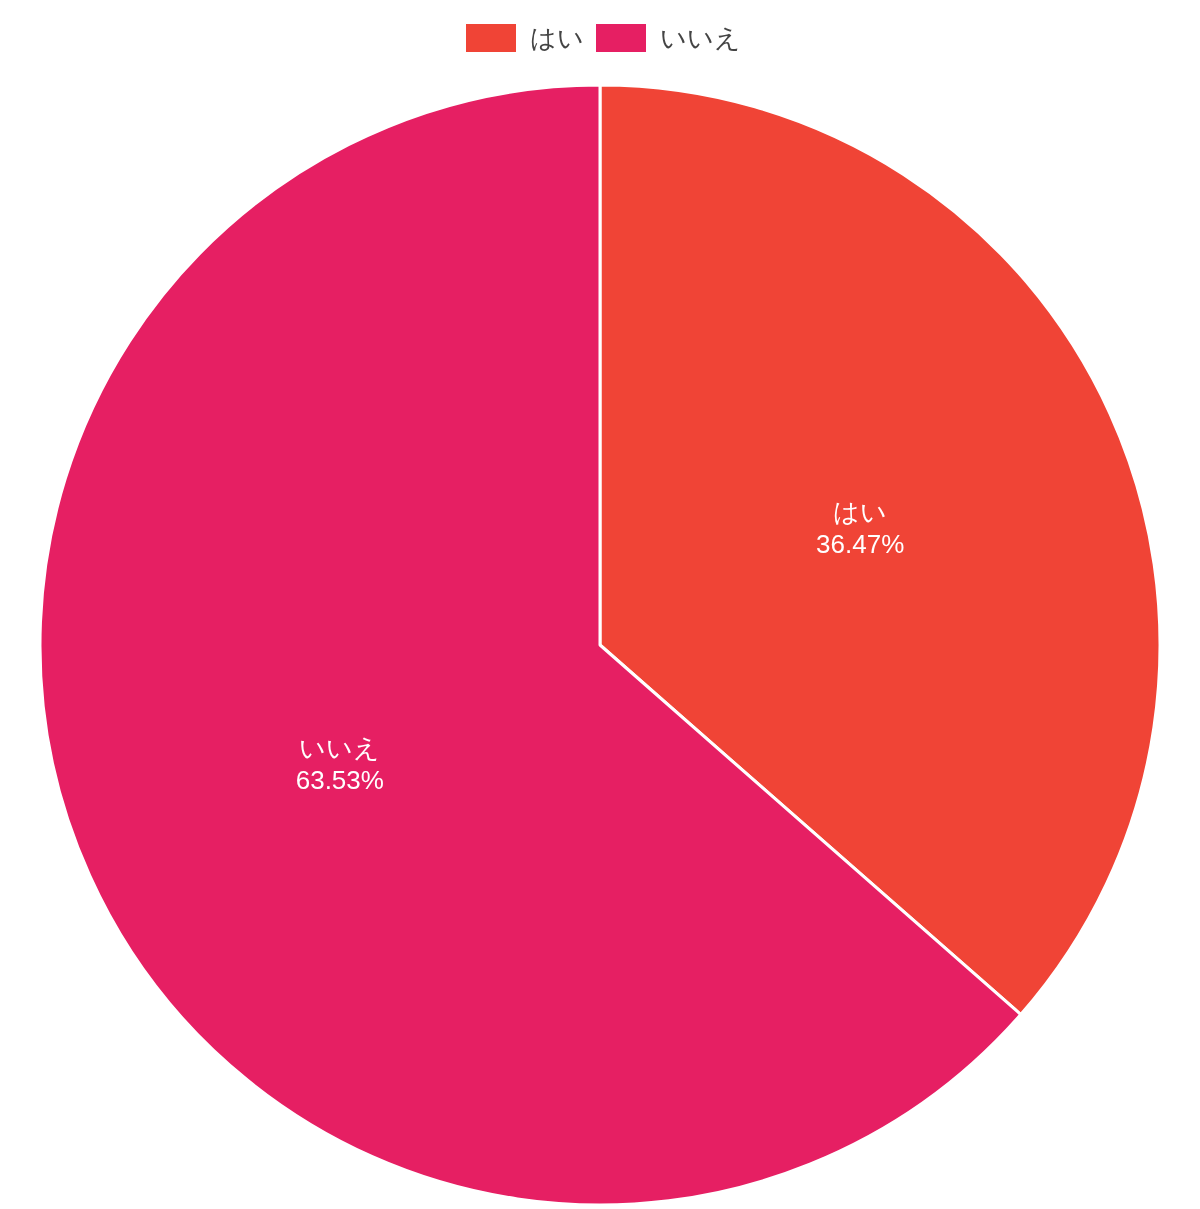  What do you see at coordinates (557, 38) in the screenshot?
I see `legend-label: はい` at bounding box center [557, 38].